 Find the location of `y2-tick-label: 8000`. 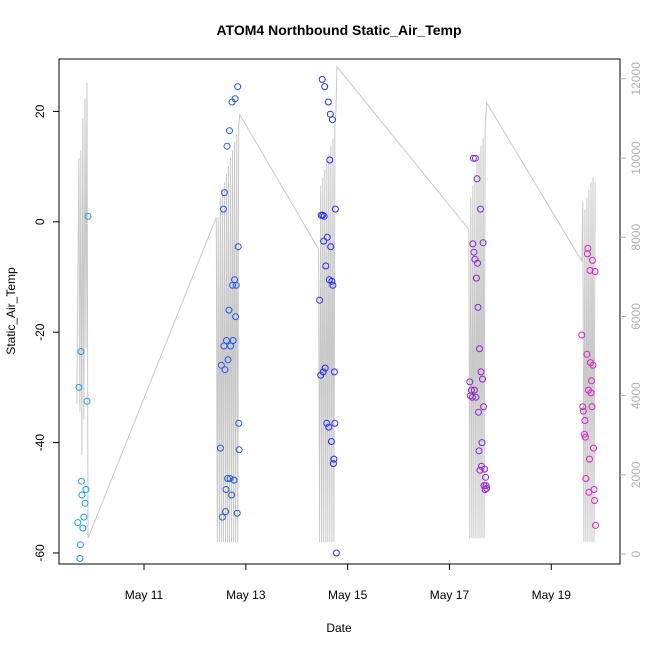

y2-tick-label: 8000 is located at coordinates (636, 237).